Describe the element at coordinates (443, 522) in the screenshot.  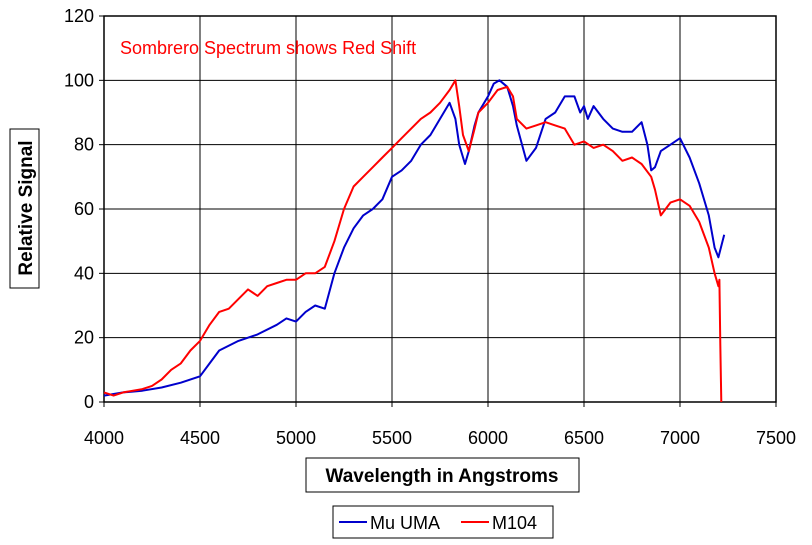
I see `legend: Mu UMA M104` at that location.